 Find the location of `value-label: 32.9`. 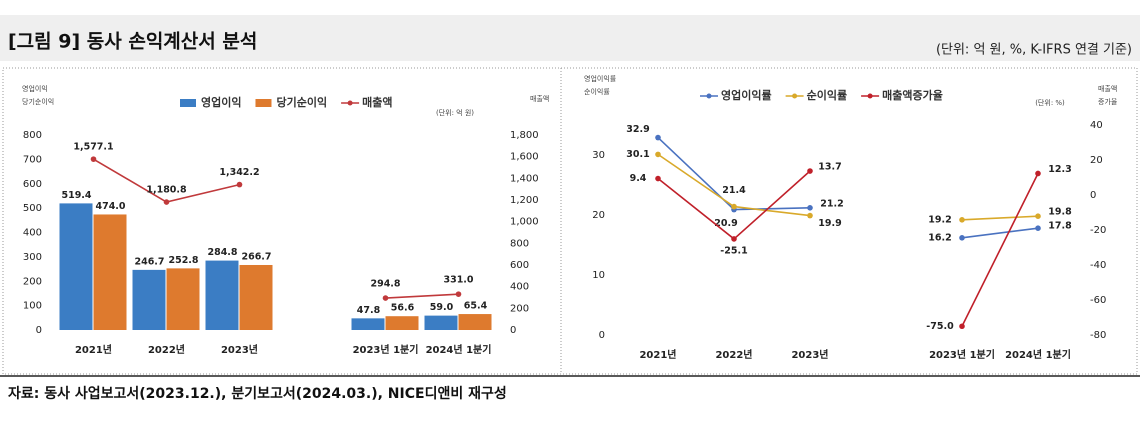

value-label: 32.9 is located at coordinates (637, 129).